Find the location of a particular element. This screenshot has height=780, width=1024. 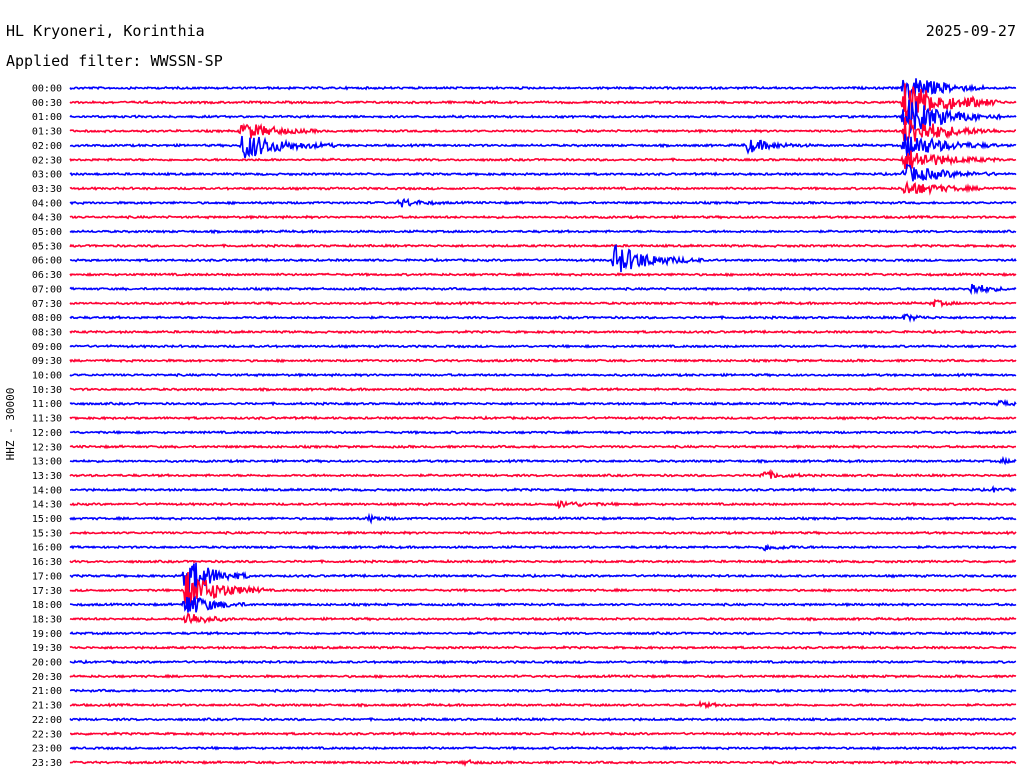

row-time-label: 05:00 is located at coordinates (47, 232).